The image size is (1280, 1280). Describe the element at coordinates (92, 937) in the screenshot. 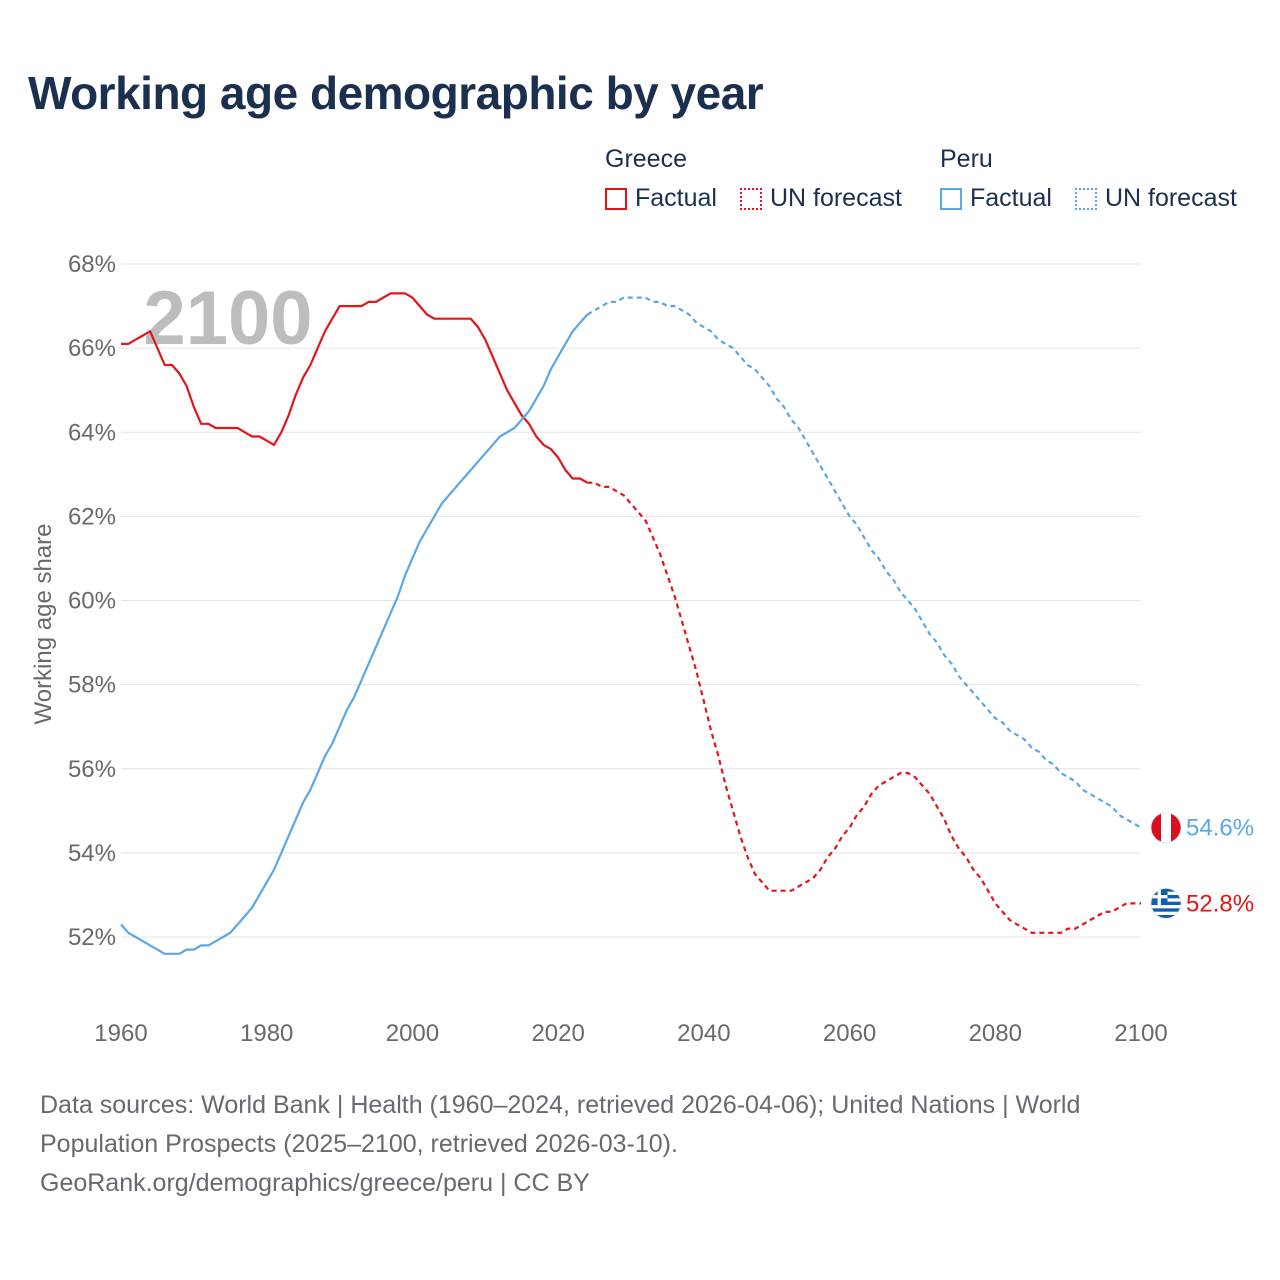

I see `y-tick-label: 52%` at that location.